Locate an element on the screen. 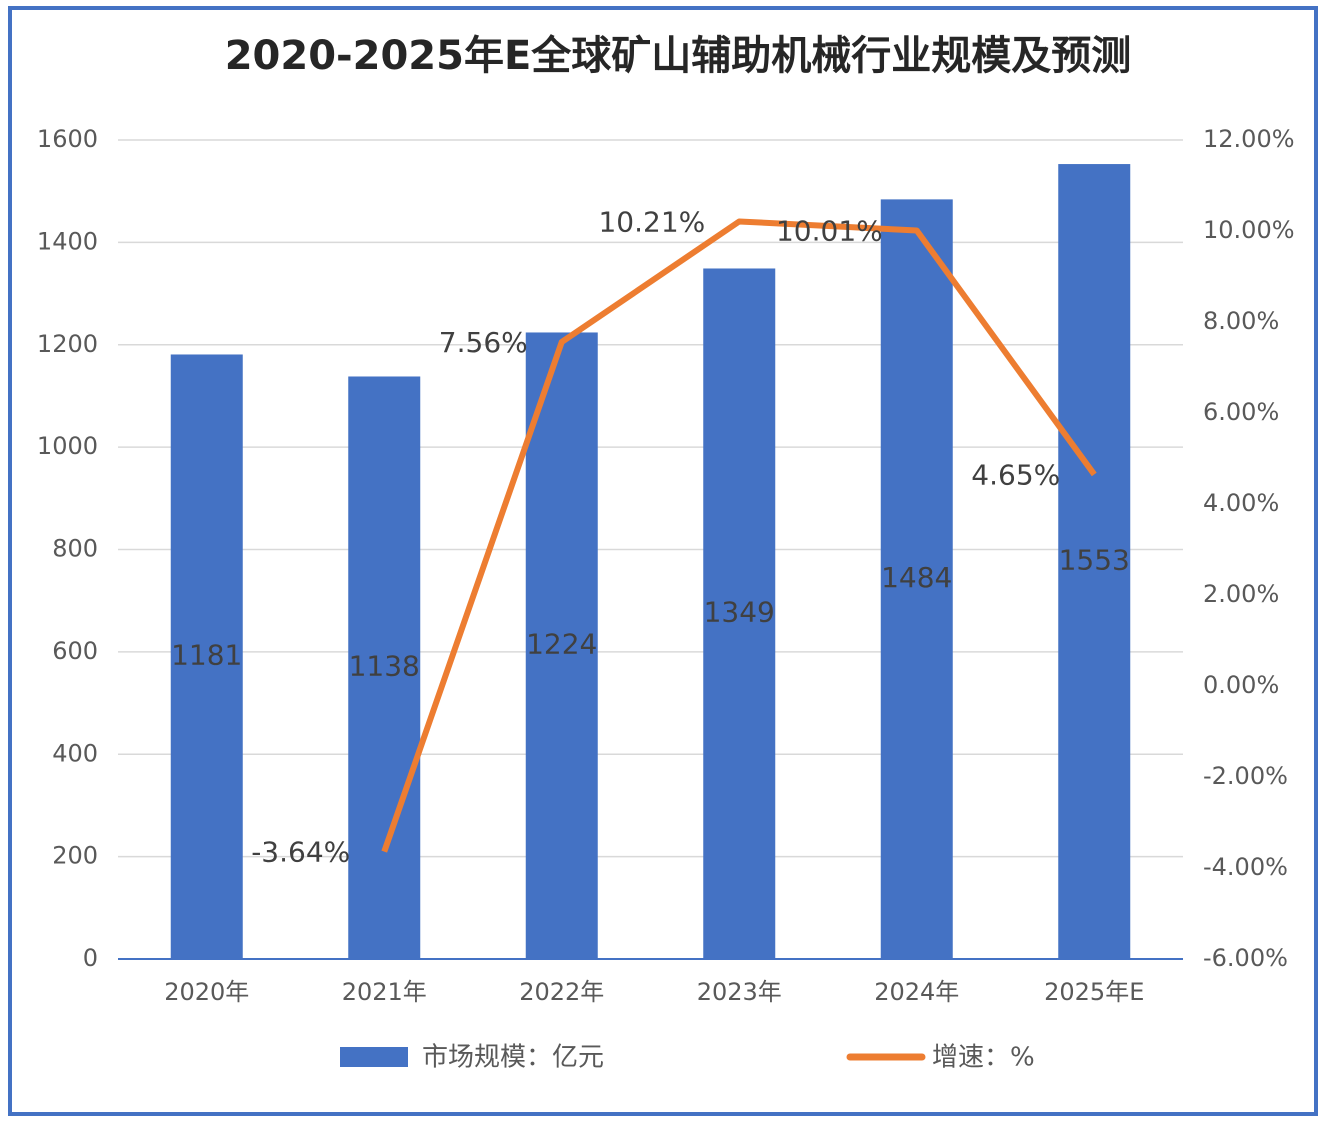  x-tick-label: 2021年 is located at coordinates (384, 992).